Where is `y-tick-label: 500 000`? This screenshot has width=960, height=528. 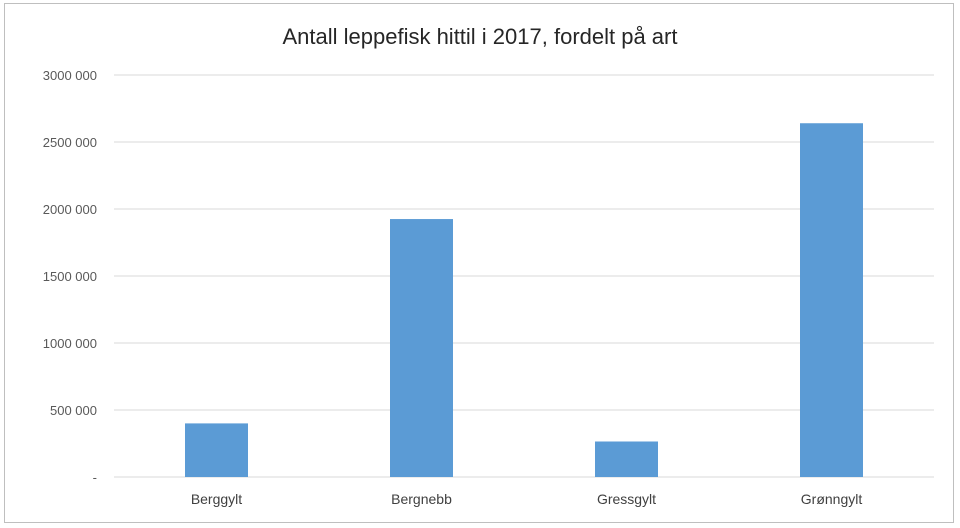 y-tick-label: 500 000 is located at coordinates (73, 410).